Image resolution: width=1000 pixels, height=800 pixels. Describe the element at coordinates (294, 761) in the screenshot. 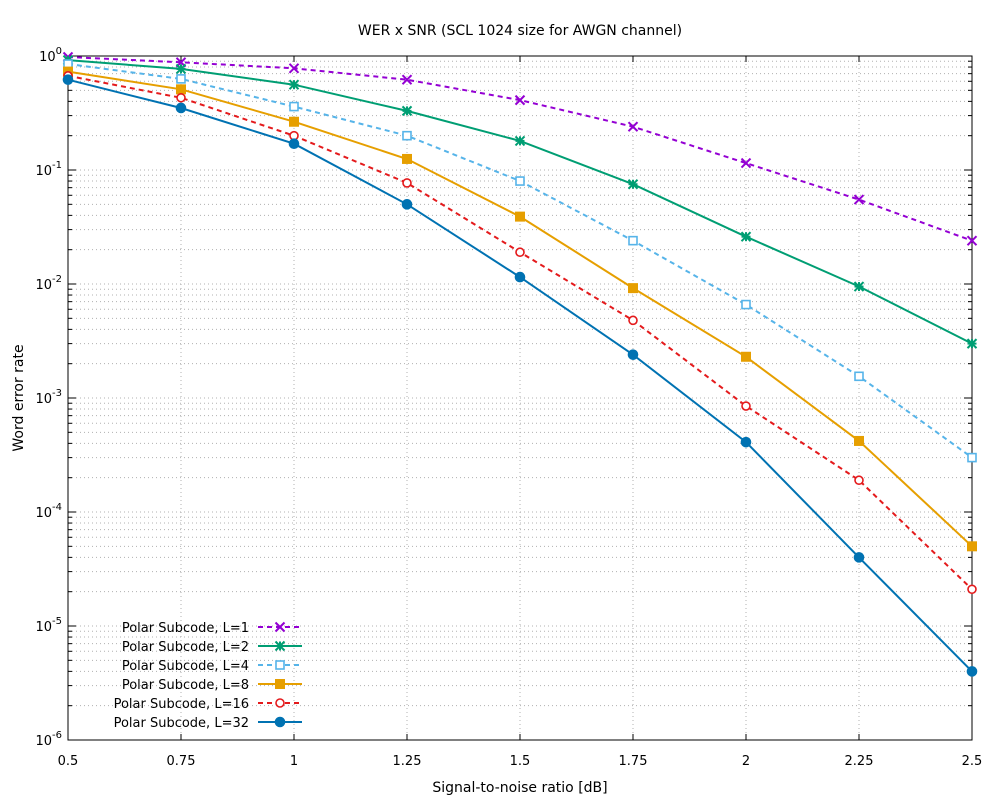

I see `x-tick-label: 1` at that location.